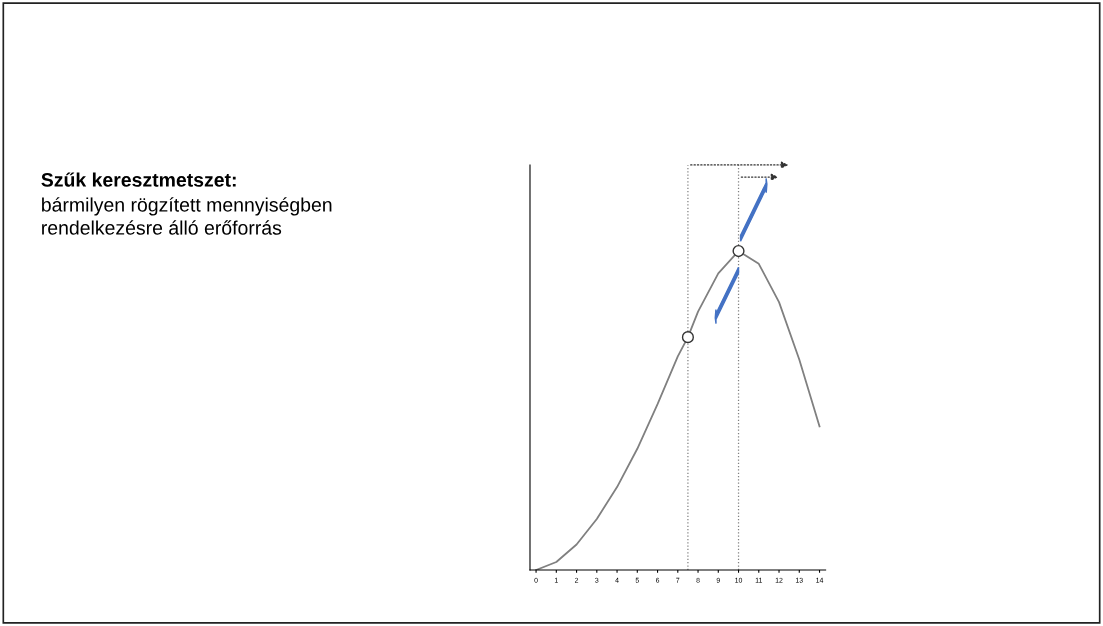  I want to click on text: Szűk keresztmetszet:, so click(138, 179).